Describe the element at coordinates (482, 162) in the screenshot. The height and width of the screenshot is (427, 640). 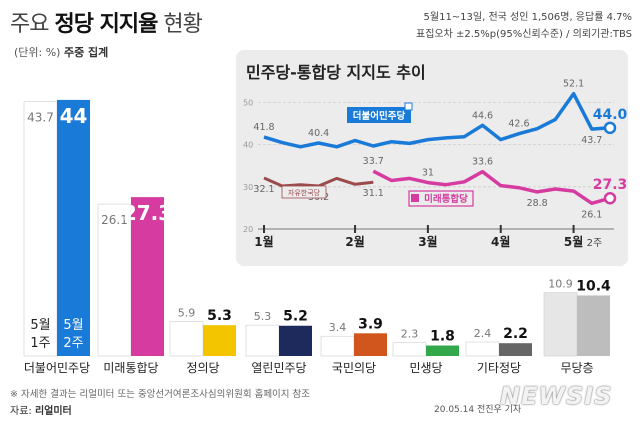
I see `data-point-label: 33.6` at that location.